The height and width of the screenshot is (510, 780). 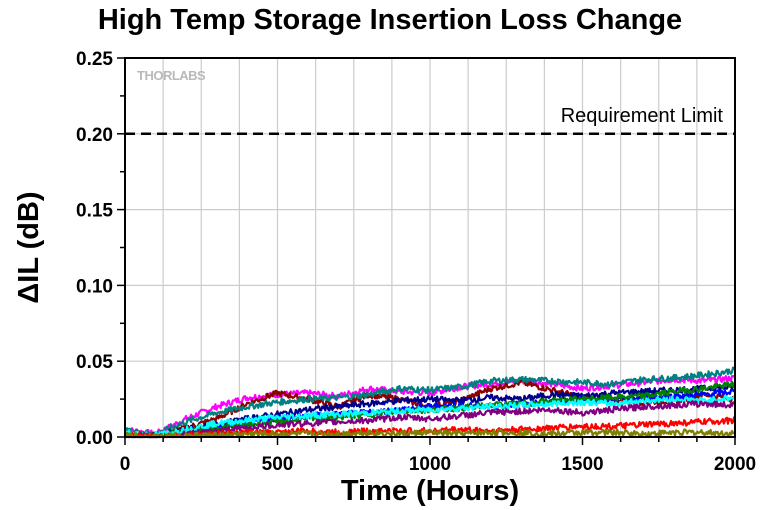 What do you see at coordinates (125, 464) in the screenshot?
I see `x-tick-label: 0` at bounding box center [125, 464].